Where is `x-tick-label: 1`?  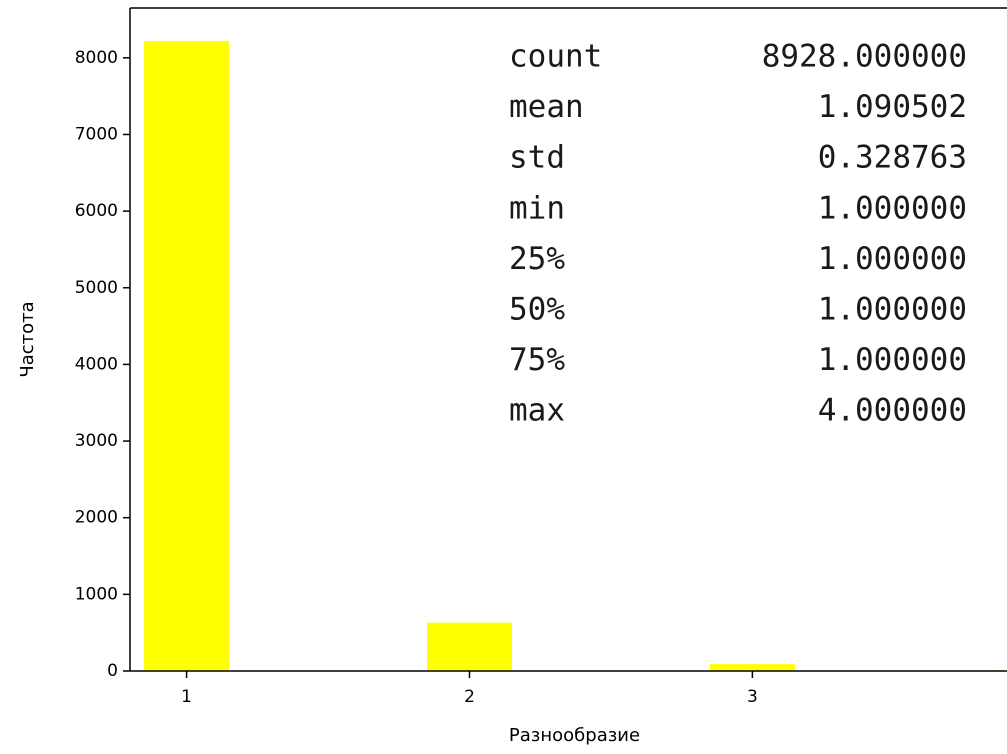
x-tick-label: 1 is located at coordinates (186, 697).